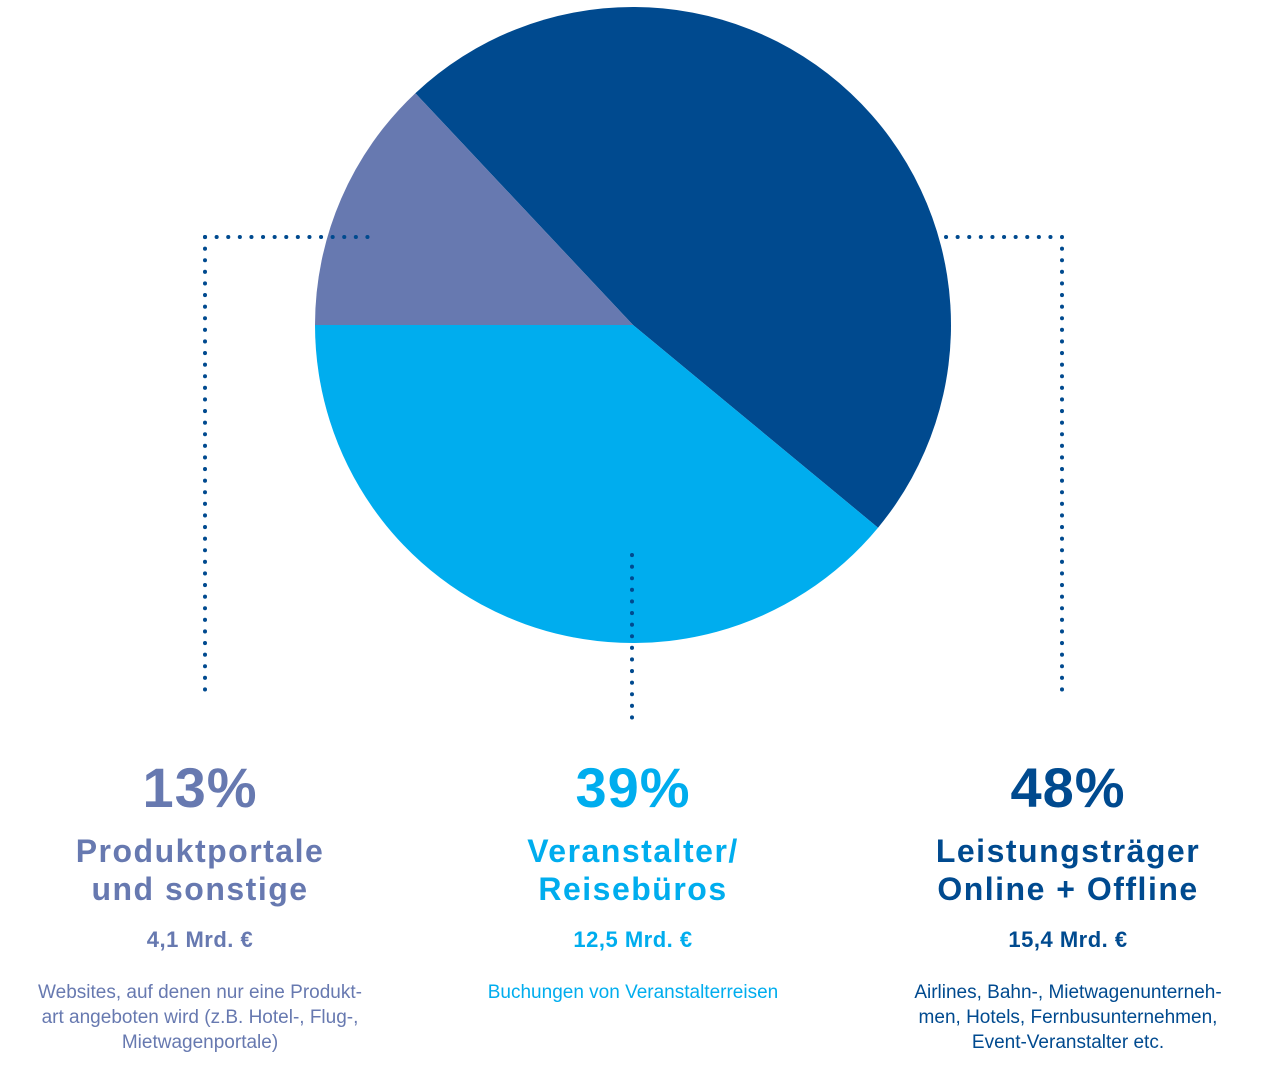 This screenshot has width=1268, height=1080. Describe the element at coordinates (474, 209) in the screenshot. I see `pie-slice-produktportale` at that location.